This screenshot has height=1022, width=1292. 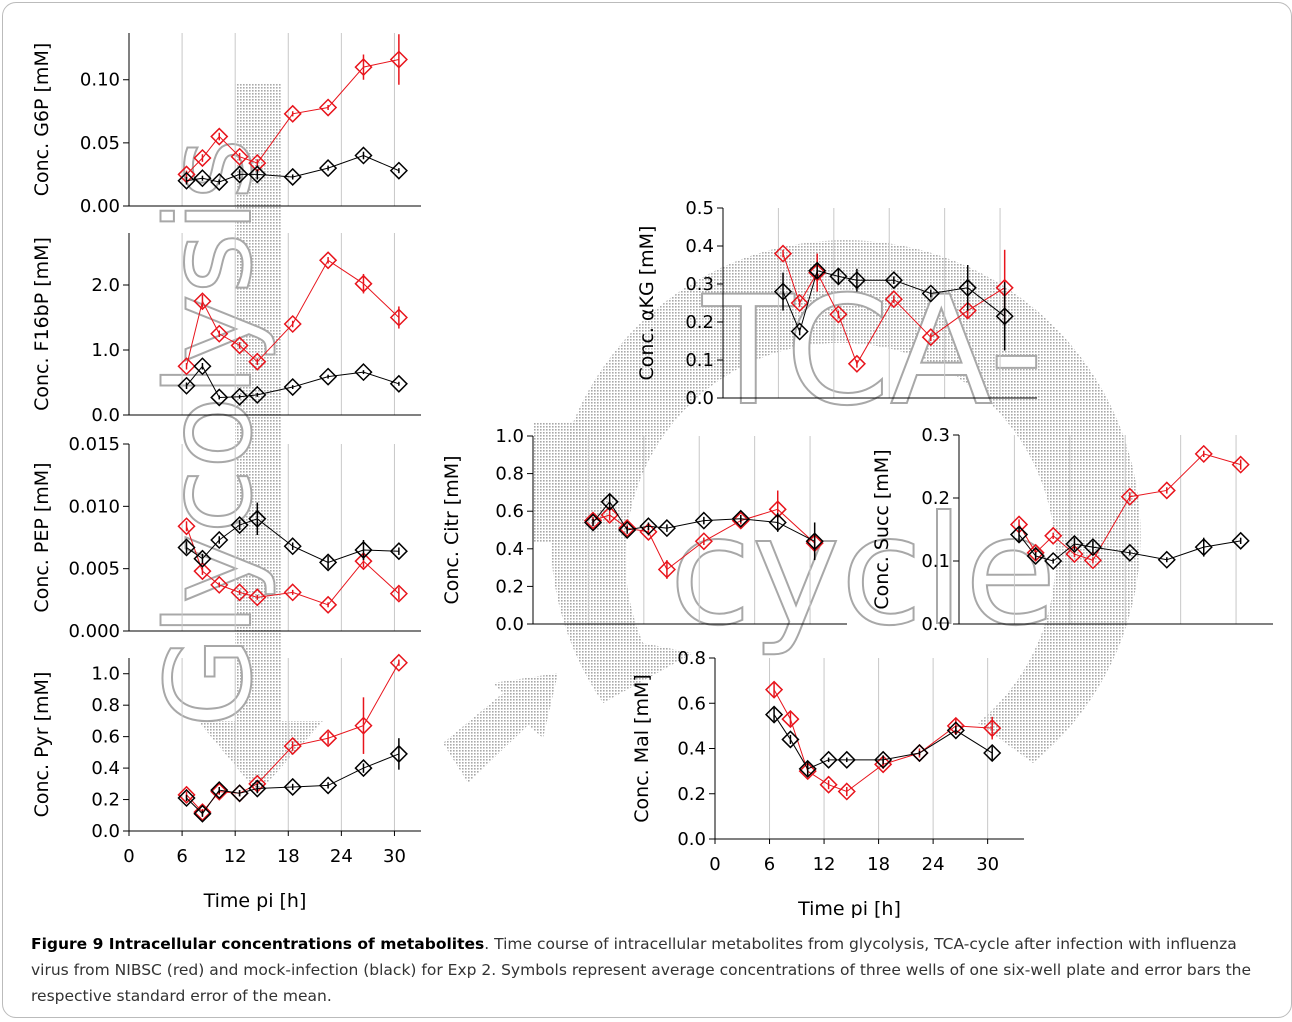 I want to click on x-tick-label: 24, so click(x=933, y=864).